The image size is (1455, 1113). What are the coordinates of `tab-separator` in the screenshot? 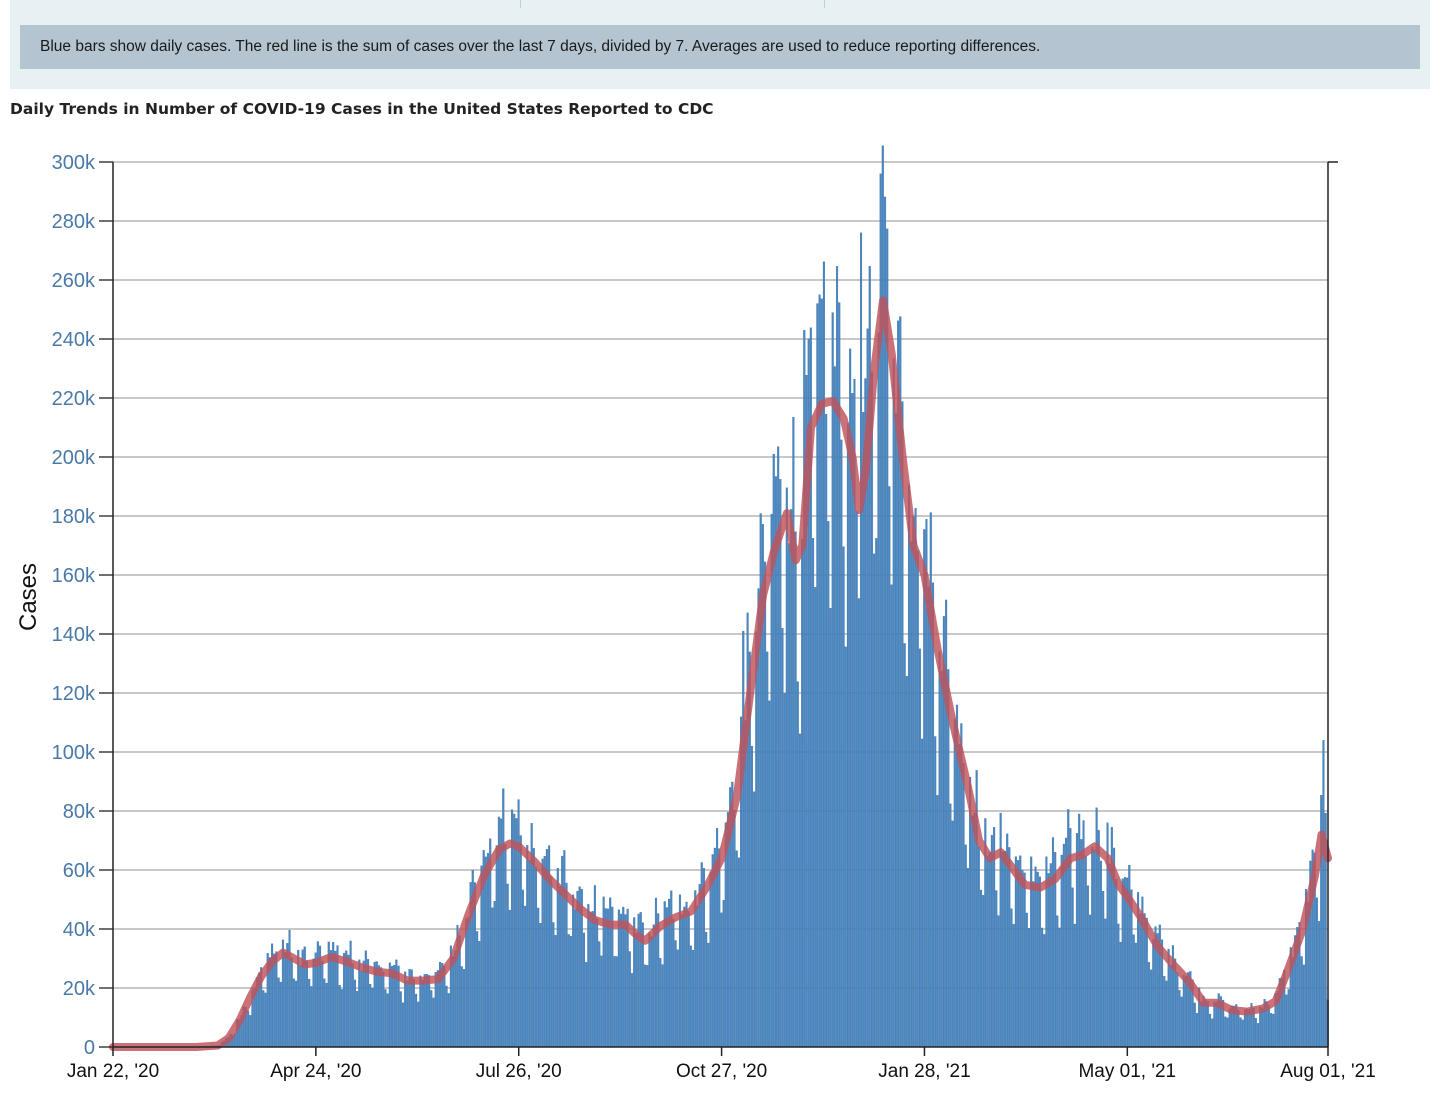 It's located at (520, 4).